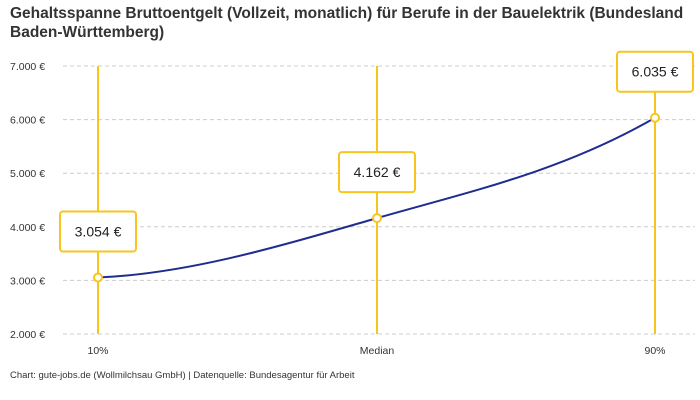 This screenshot has width=700, height=400. What do you see at coordinates (27, 174) in the screenshot?
I see `y-tick-label: 5.000 €` at bounding box center [27, 174].